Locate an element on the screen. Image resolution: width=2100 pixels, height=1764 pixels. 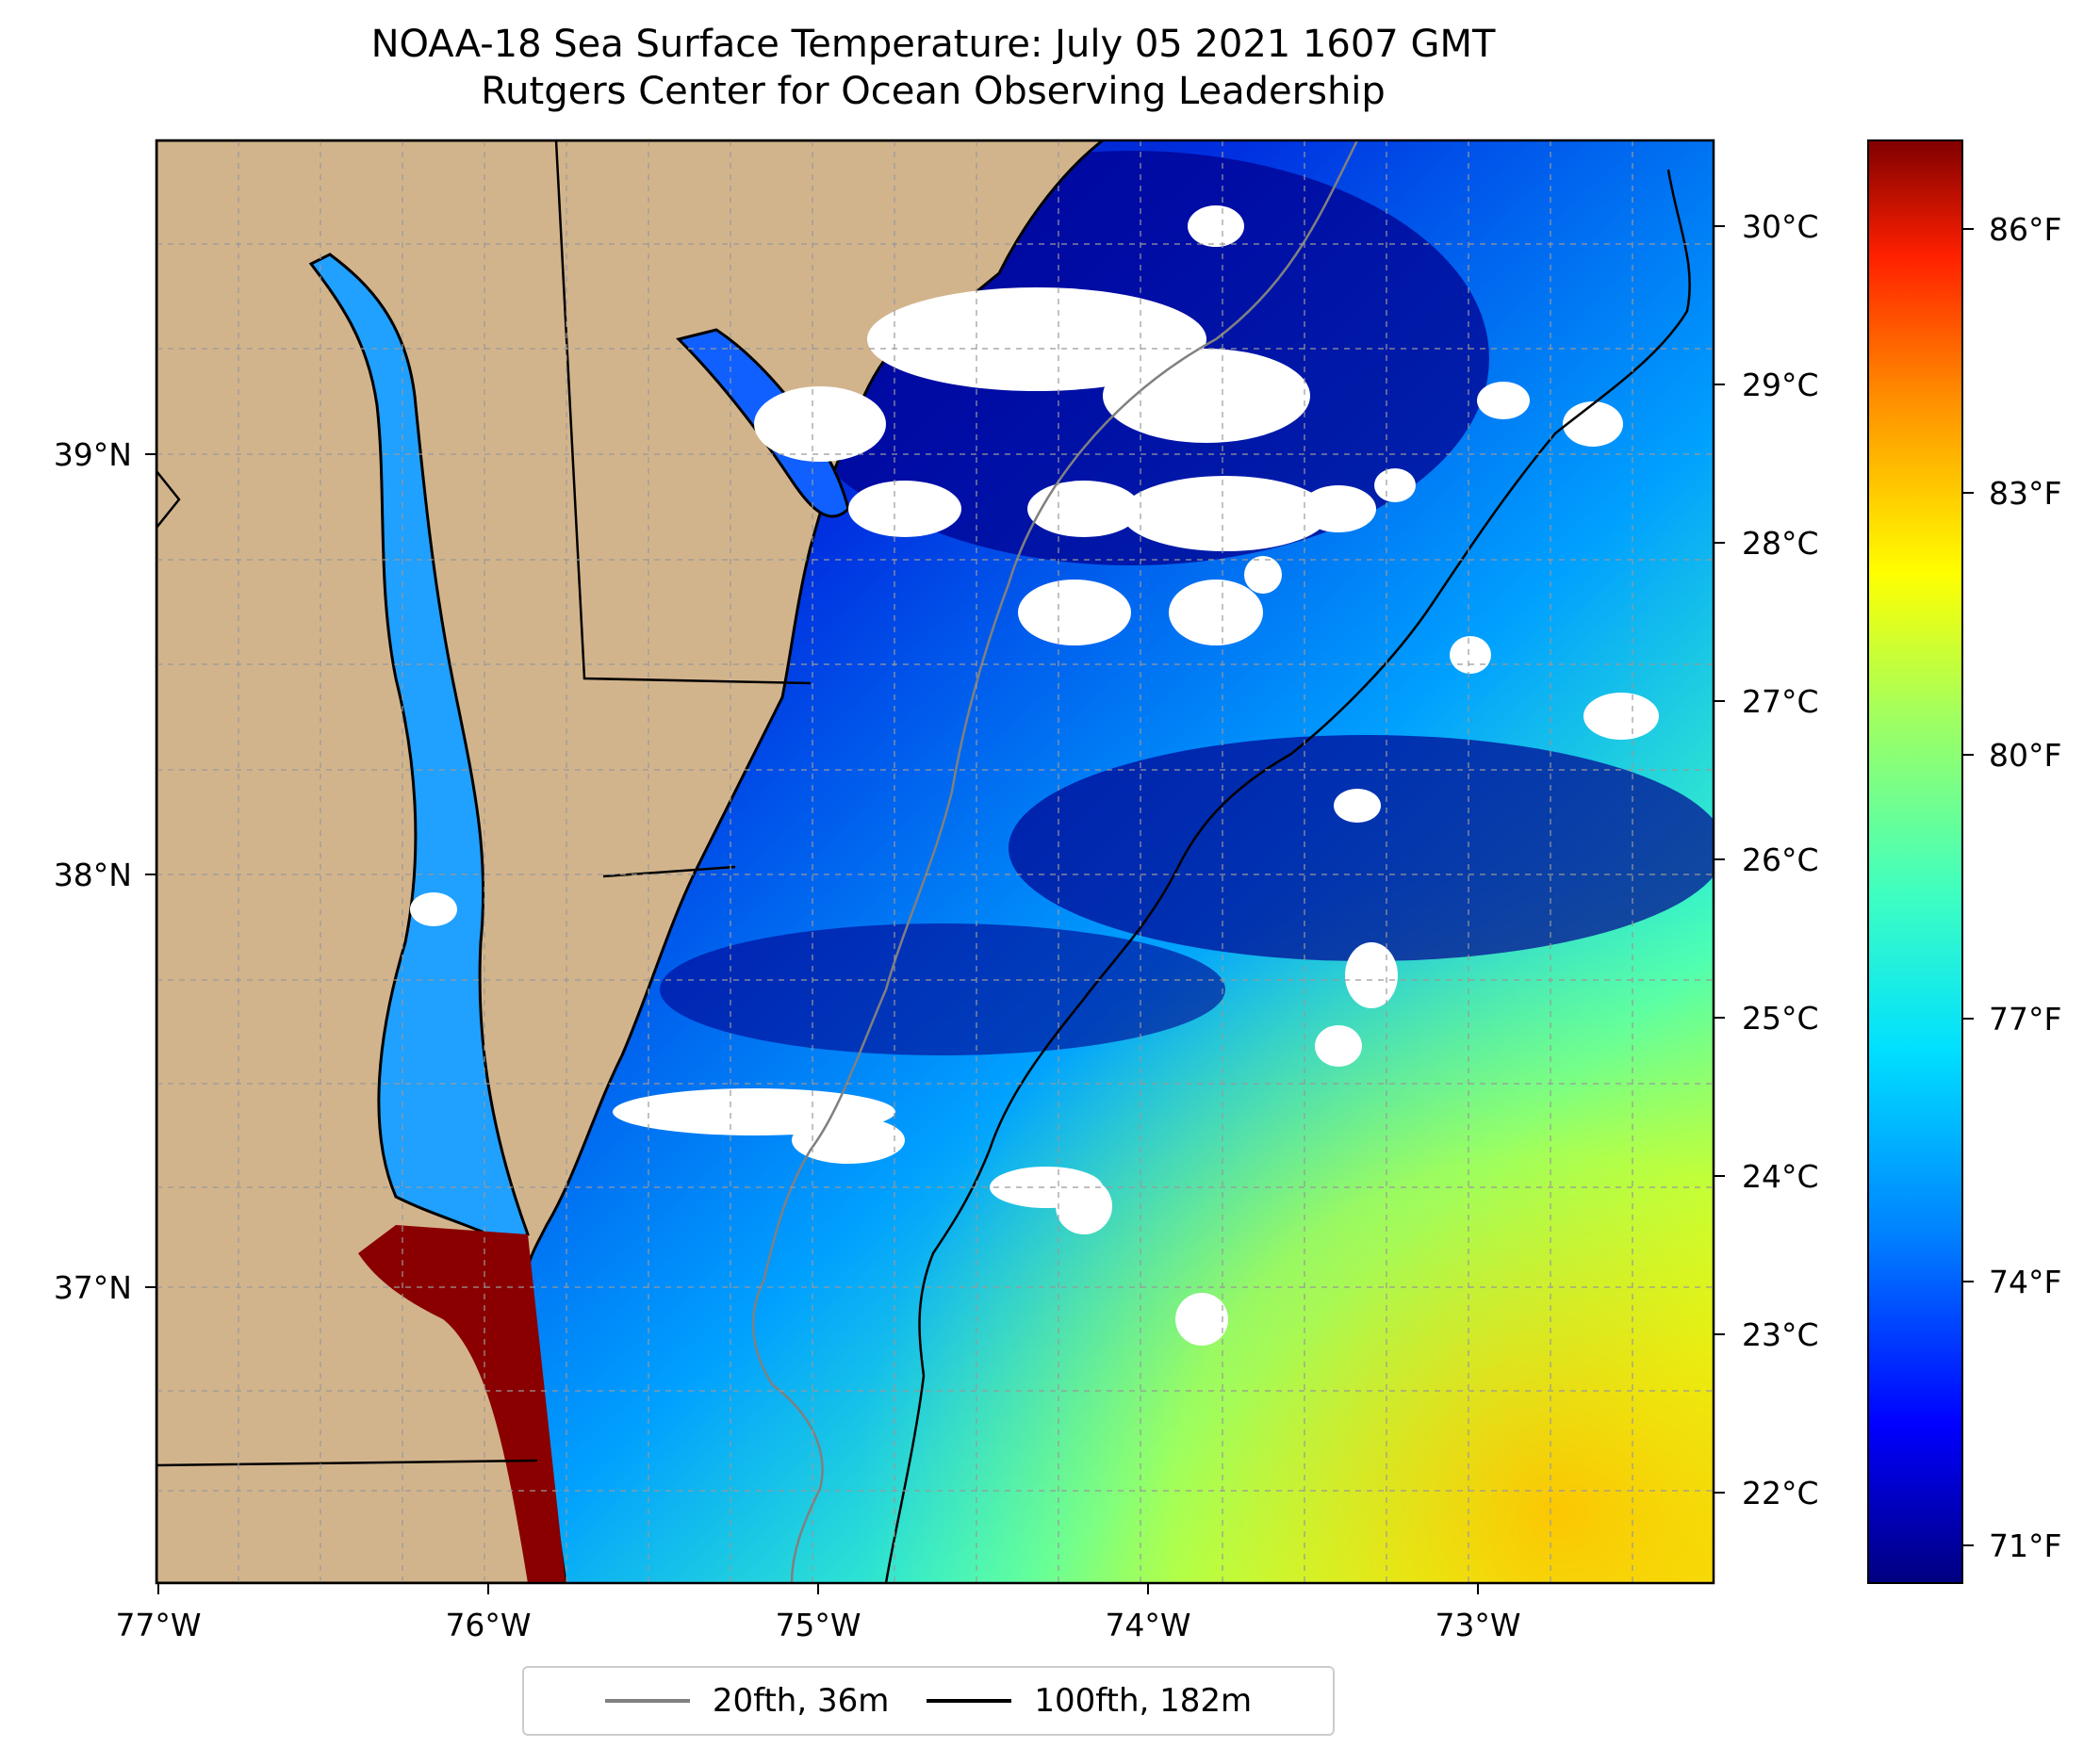
celsius-tick-label-22: 22°C is located at coordinates (1780, 1493).